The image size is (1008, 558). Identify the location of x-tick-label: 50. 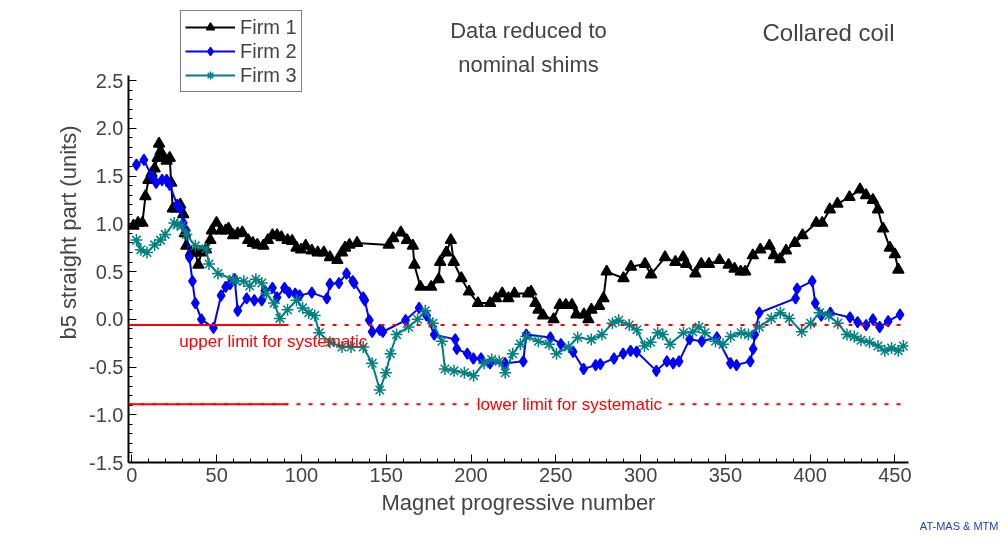
(216, 474).